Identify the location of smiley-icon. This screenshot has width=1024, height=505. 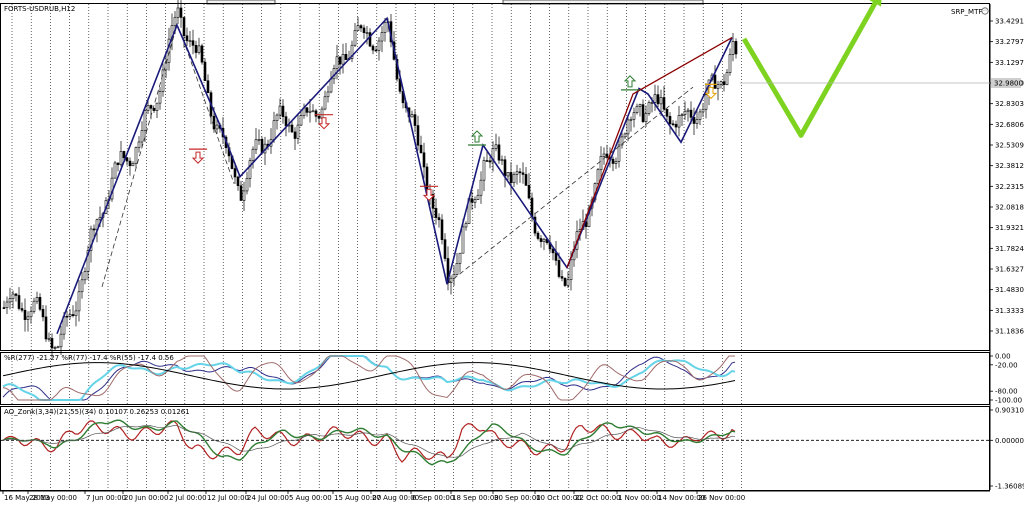
(985, 11).